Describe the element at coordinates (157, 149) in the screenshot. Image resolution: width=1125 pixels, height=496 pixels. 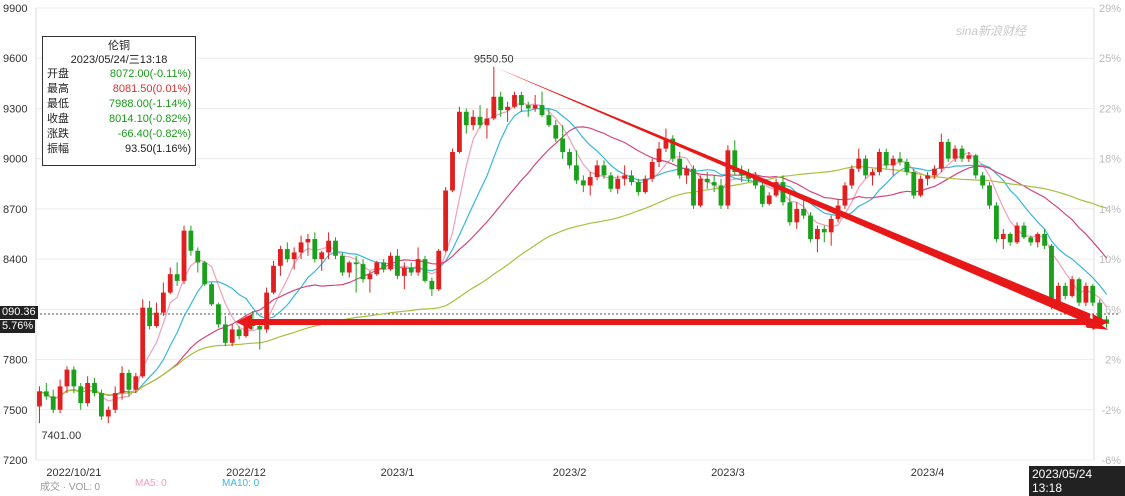
I see `info-value: 93.50(1.16%)` at that location.